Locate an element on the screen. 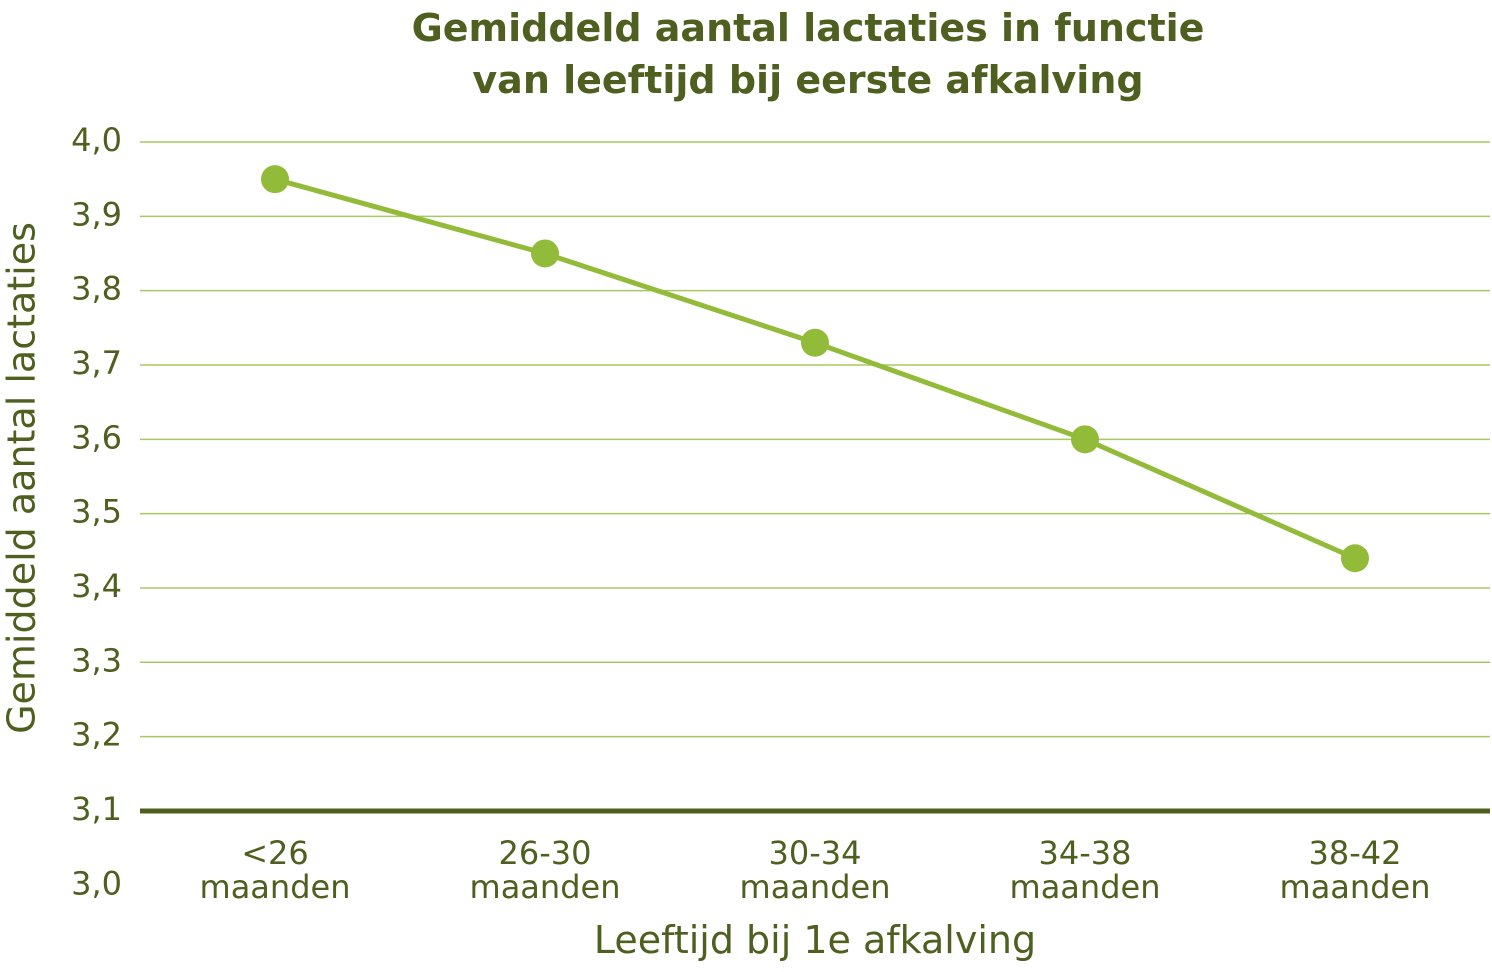  y-tick-label: 4,0 is located at coordinates (96, 140).